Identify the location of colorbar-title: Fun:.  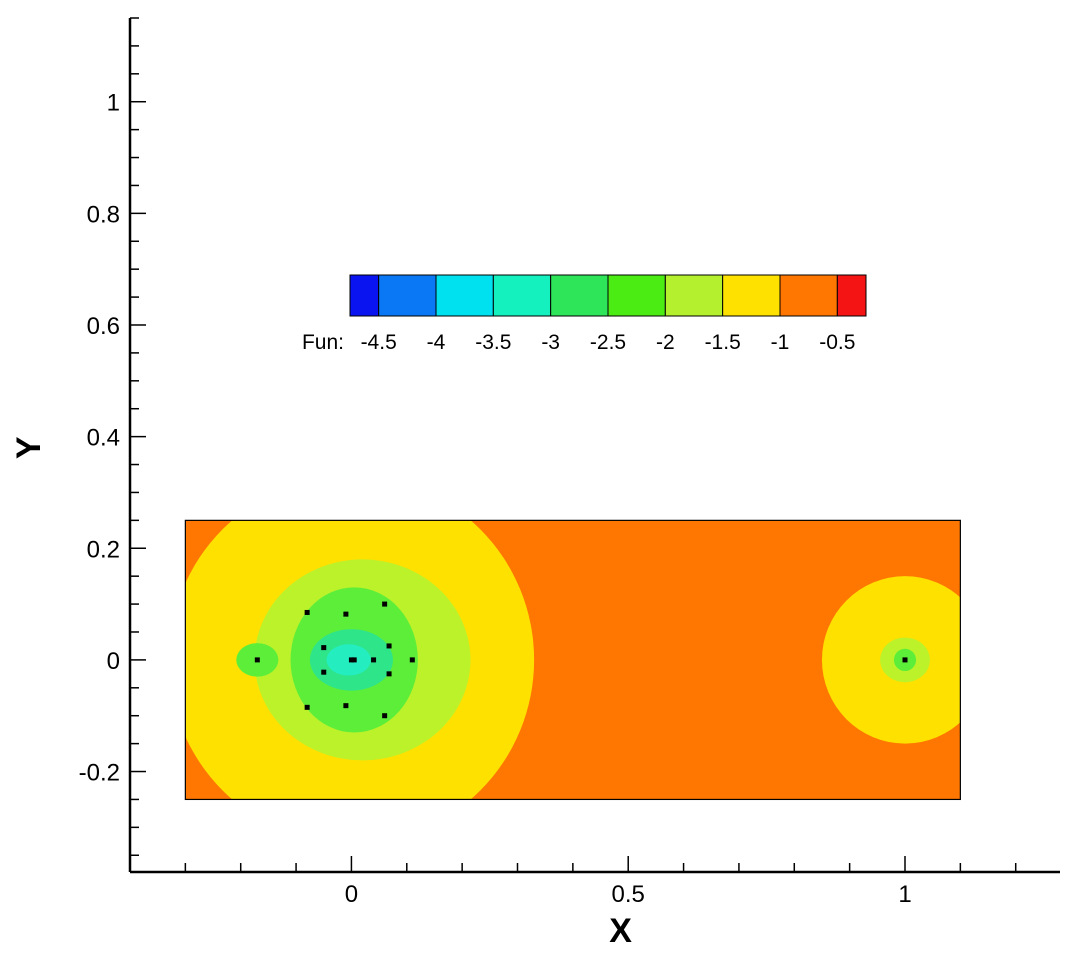
(323, 342).